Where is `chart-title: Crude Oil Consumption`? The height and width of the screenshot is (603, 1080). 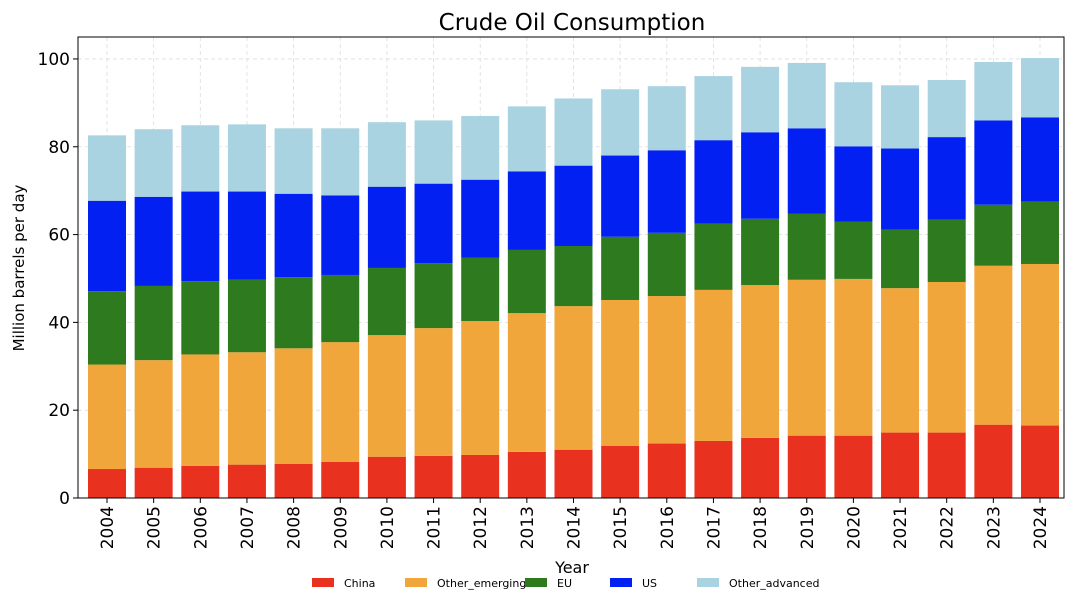
chart-title: Crude Oil Consumption is located at coordinates (572, 23).